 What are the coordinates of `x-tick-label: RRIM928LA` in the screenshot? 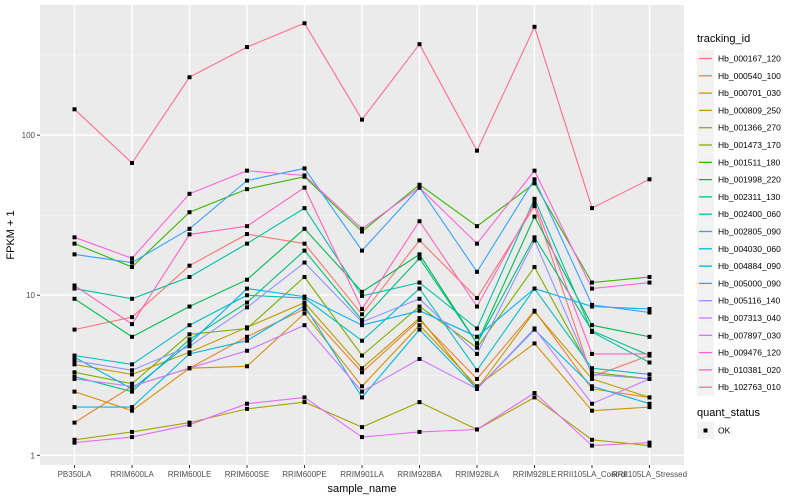 It's located at (477, 474).